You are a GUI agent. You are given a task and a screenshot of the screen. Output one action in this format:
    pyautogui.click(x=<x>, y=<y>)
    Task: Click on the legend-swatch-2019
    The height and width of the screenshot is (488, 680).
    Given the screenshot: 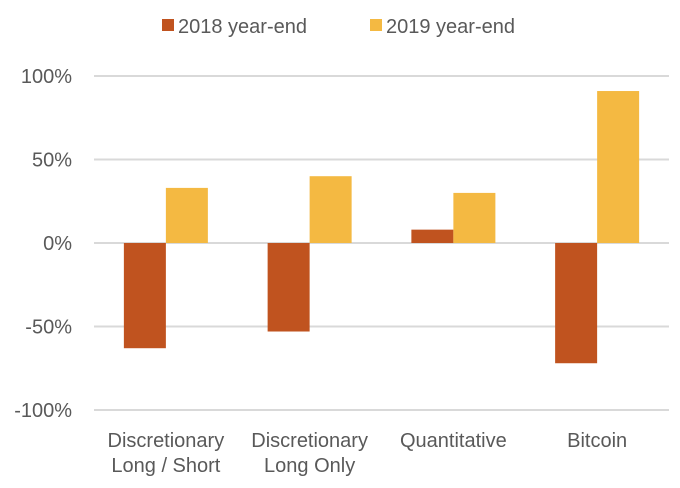 What is the action you would take?
    pyautogui.click(x=376, y=25)
    